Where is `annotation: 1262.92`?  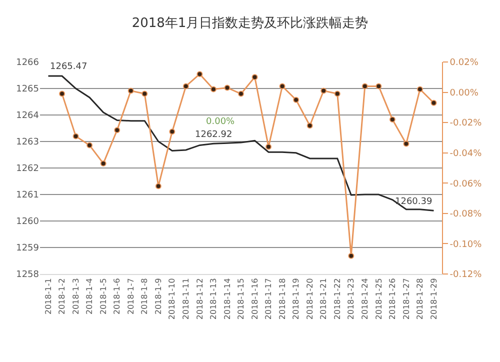
annotation: 1262.92 is located at coordinates (213, 135).